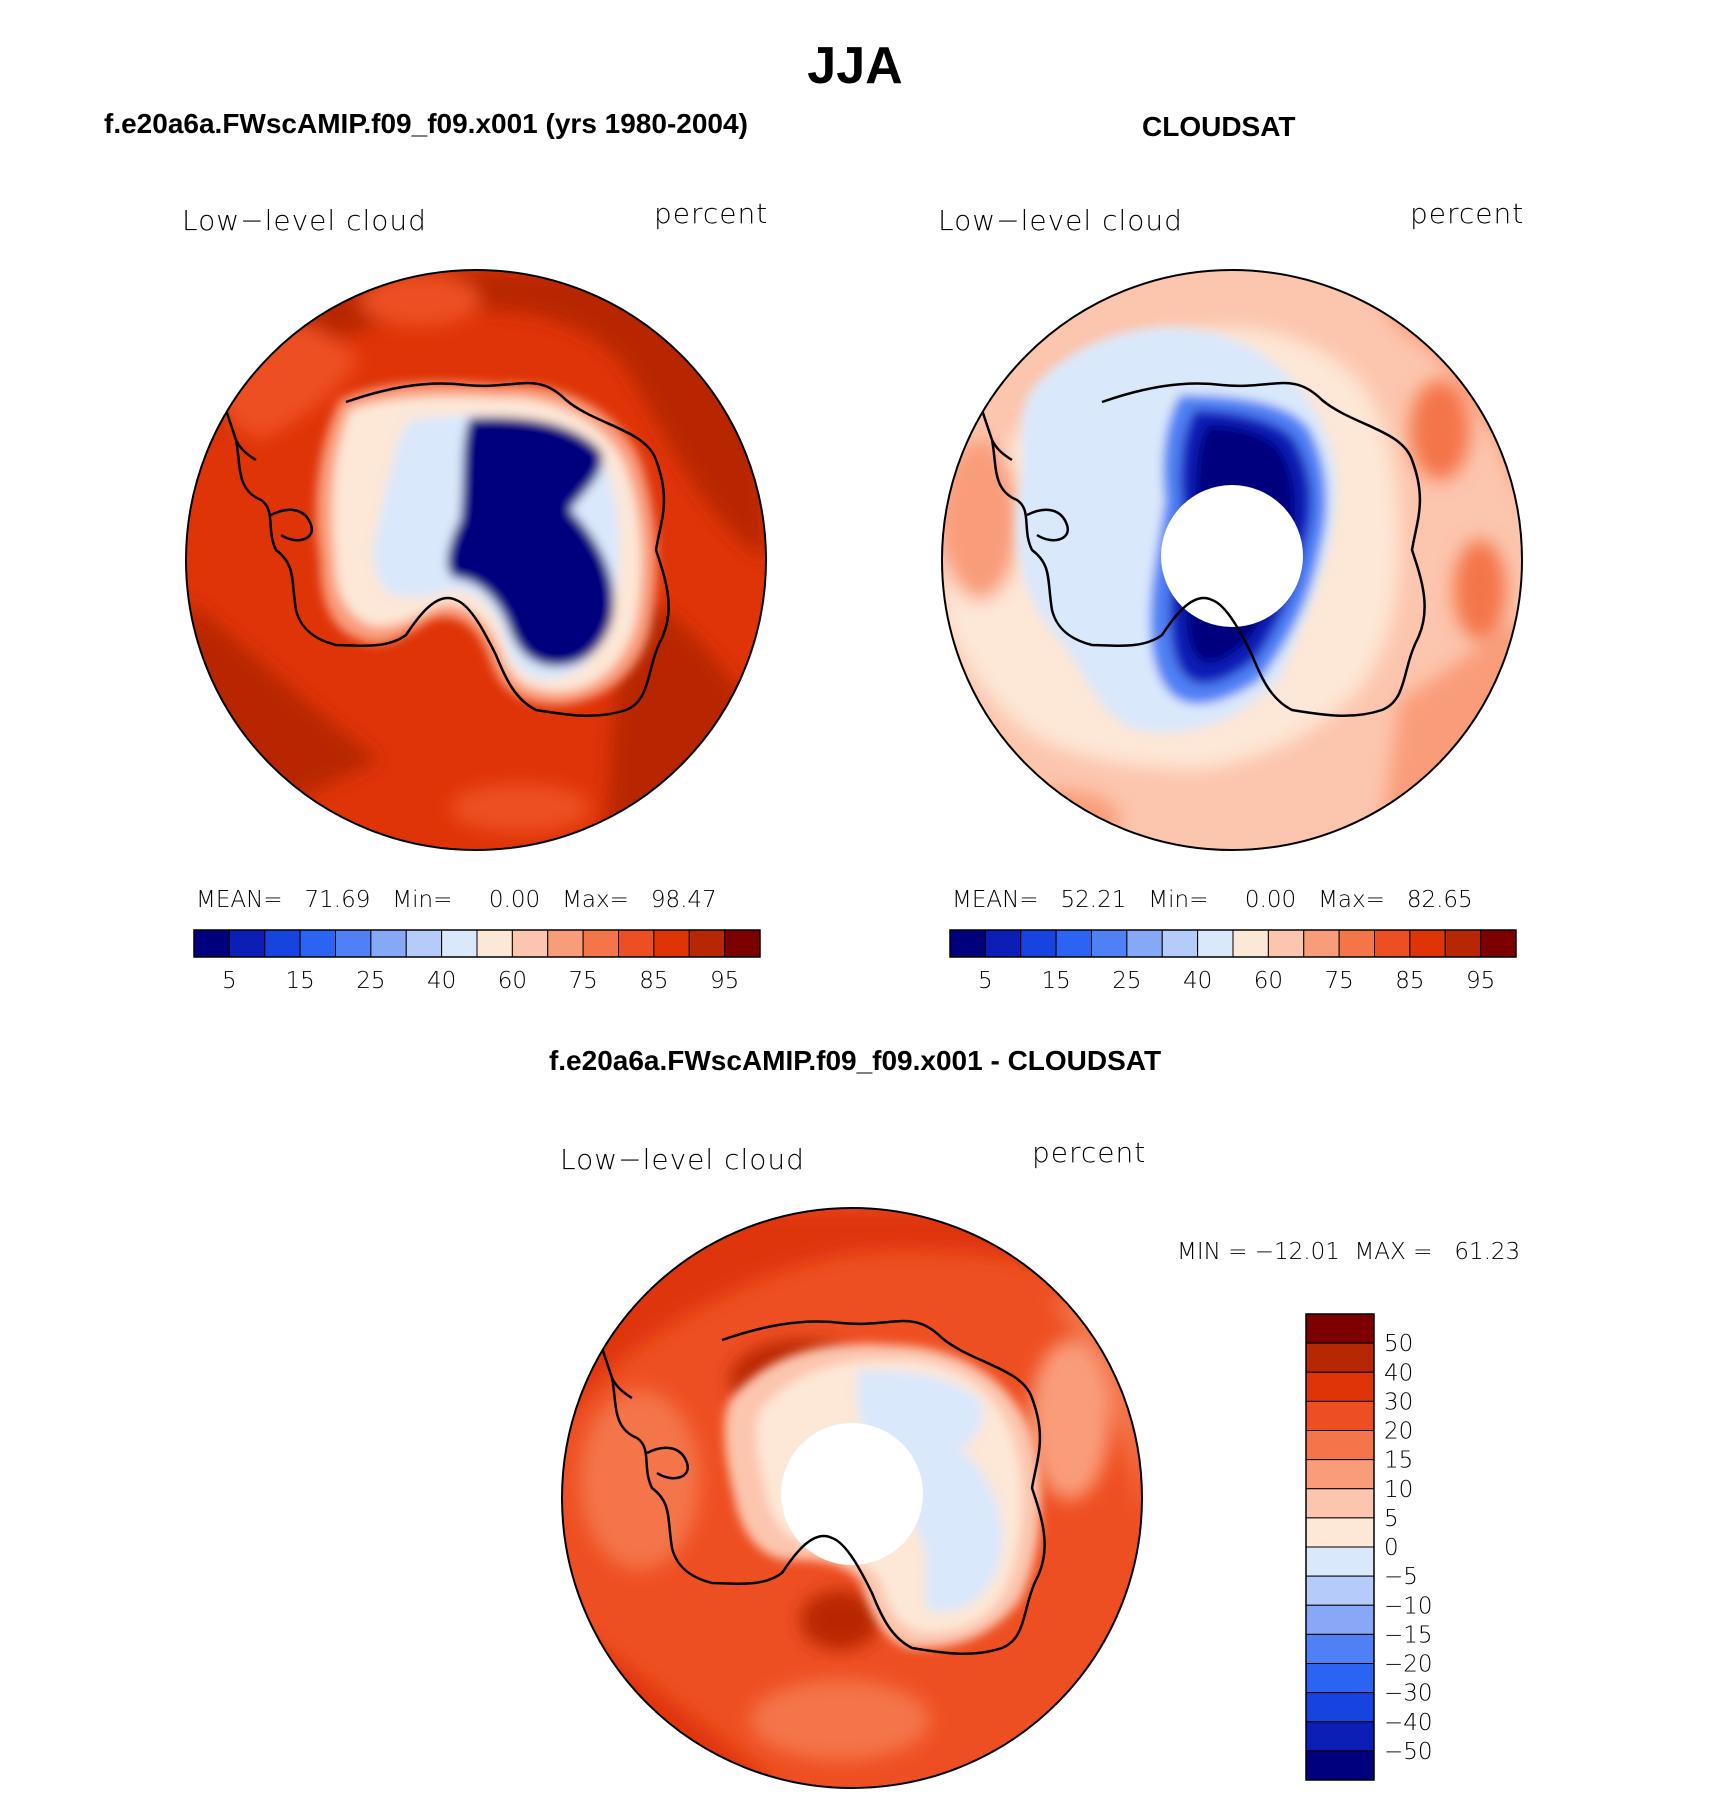  What do you see at coordinates (1408, 1694) in the screenshot?
I see `colorbar-tick-label: −30` at bounding box center [1408, 1694].